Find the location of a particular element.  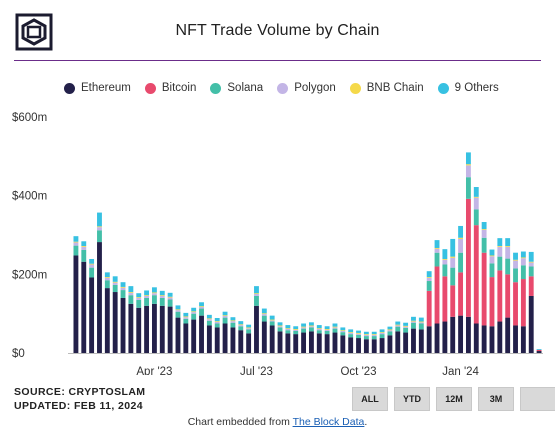

legend-item-bitcoin: Bitcoin is located at coordinates (170, 88).